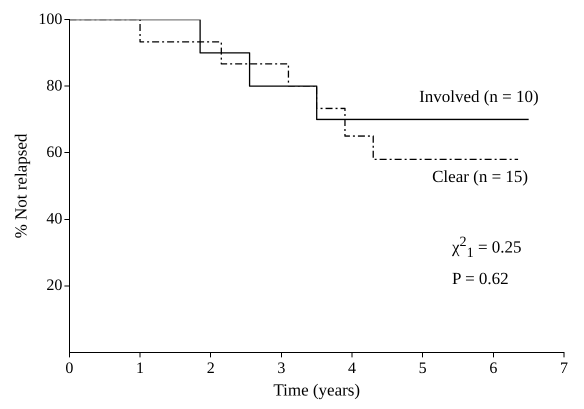 The image size is (584, 409). Describe the element at coordinates (210, 369) in the screenshot. I see `x-tick-label: 2` at that location.